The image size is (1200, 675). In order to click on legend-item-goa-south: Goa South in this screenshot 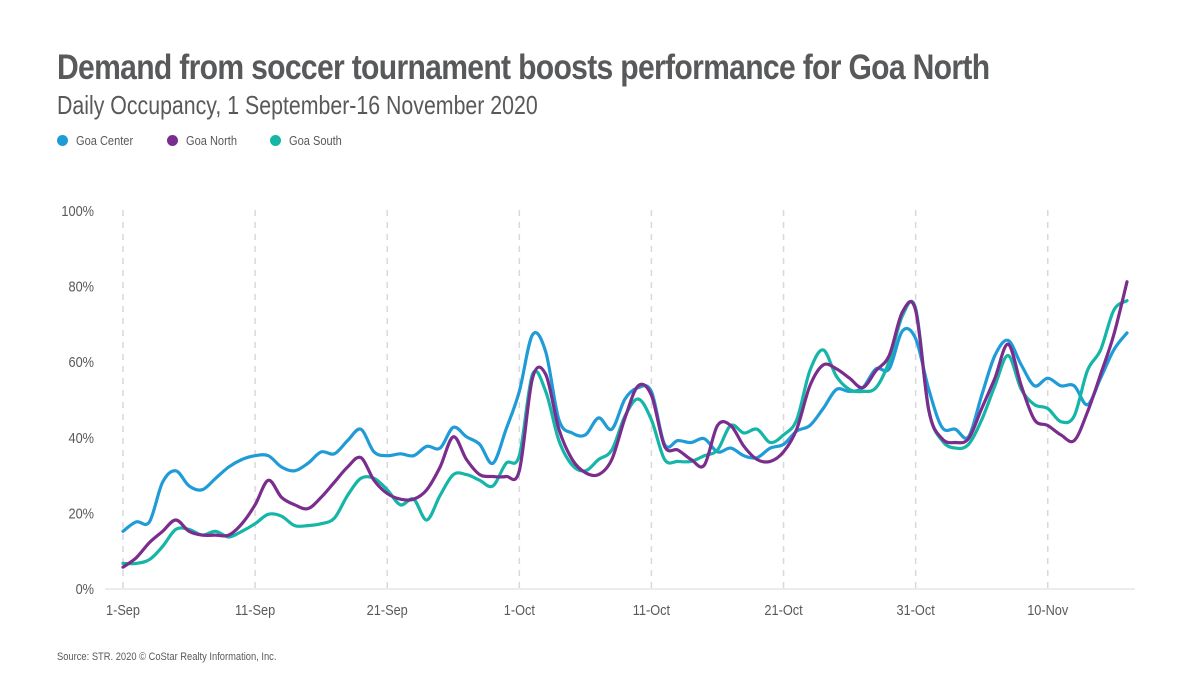, I will do `click(310, 140)`.